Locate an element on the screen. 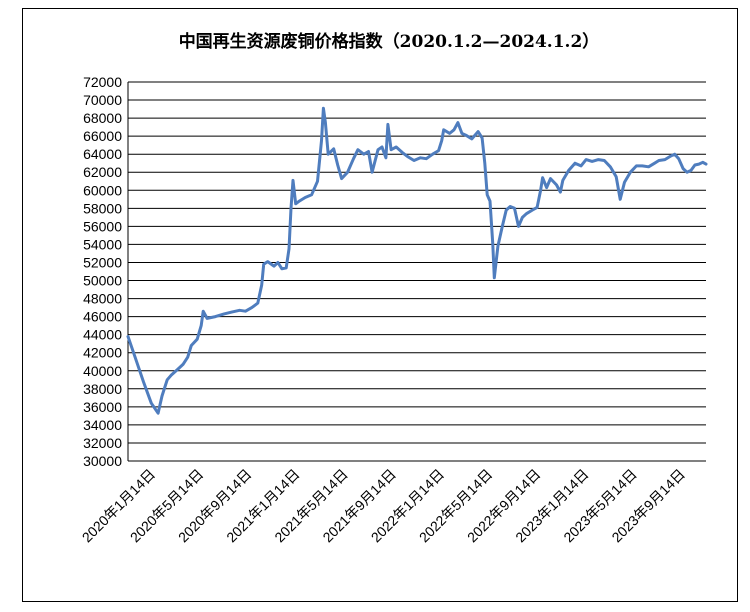 This screenshot has height=612, width=750. y-tick-label: 36000 is located at coordinates (102, 407).